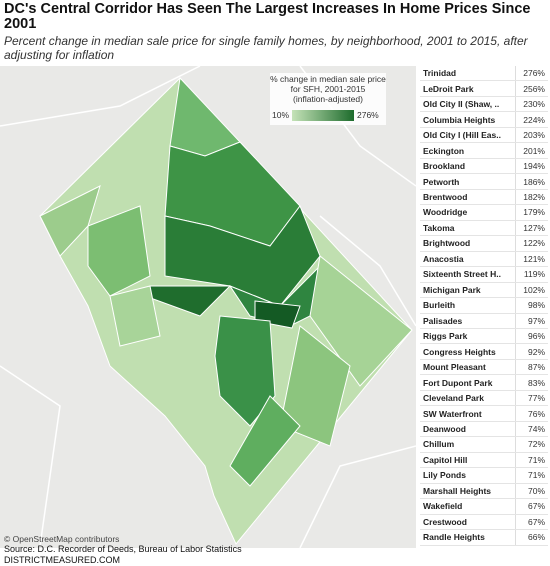 This screenshot has height=566, width=550. What do you see at coordinates (468, 119) in the screenshot?
I see `neighborhood-name: Columbia Heights` at bounding box center [468, 119].